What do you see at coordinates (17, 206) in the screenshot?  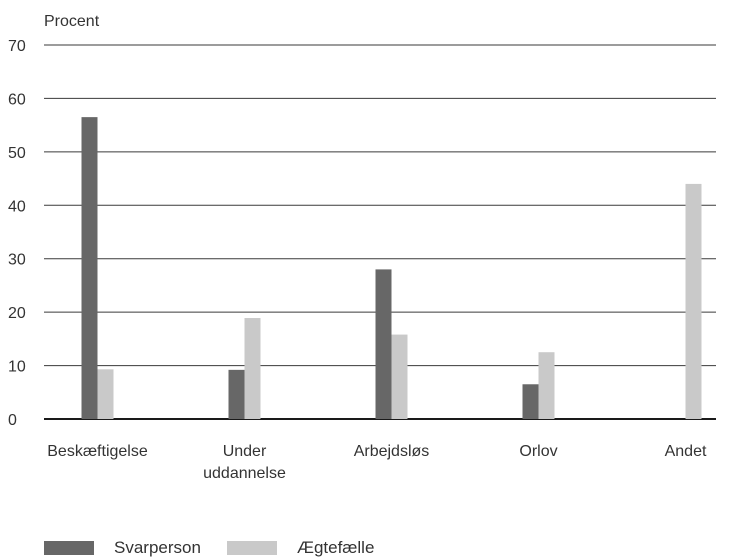 I see `y-tick-label-40: 40` at bounding box center [17, 206].